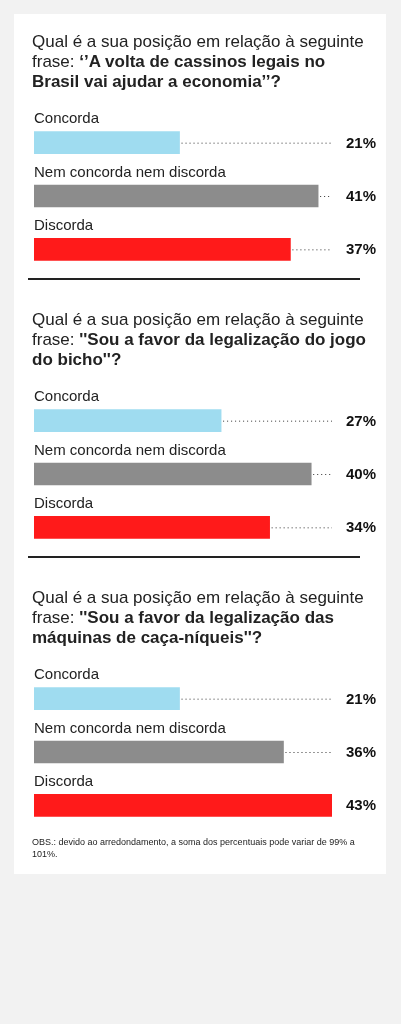  Describe the element at coordinates (199, 339) in the screenshot. I see `chart-title: Qual é a sua posição em relação à seguinte frase: ''Sou a favor da legalização do jogo do bicho''?` at that location.